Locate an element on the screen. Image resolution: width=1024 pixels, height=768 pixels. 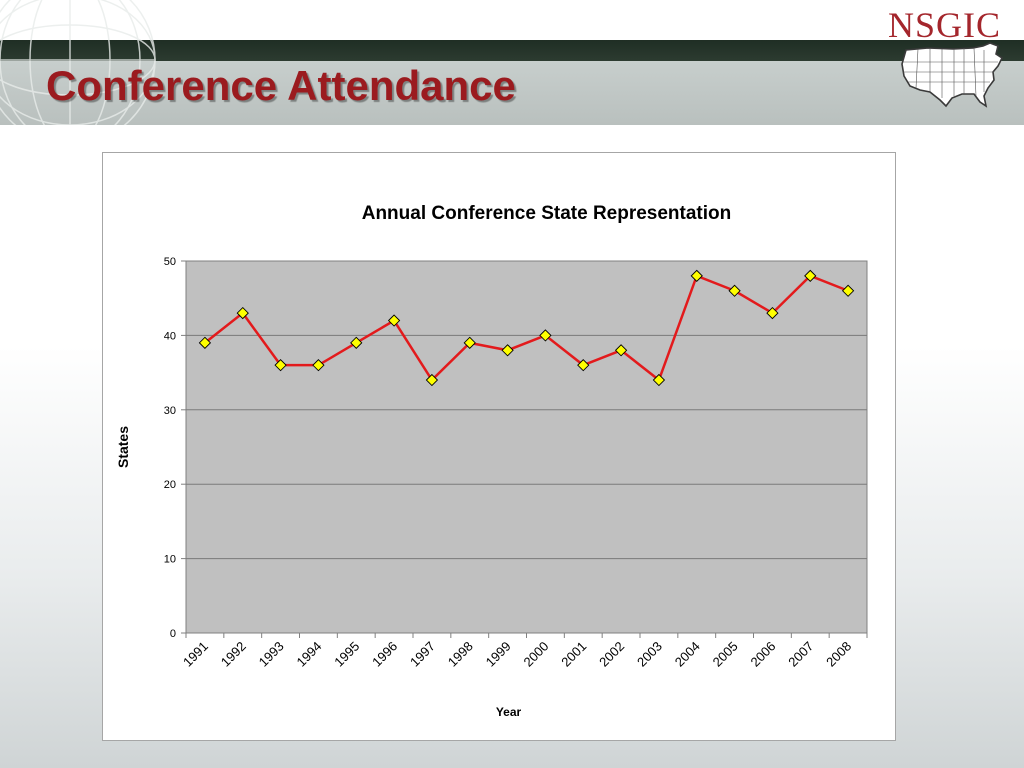
x-tick-label: 1993 is located at coordinates (271, 654).